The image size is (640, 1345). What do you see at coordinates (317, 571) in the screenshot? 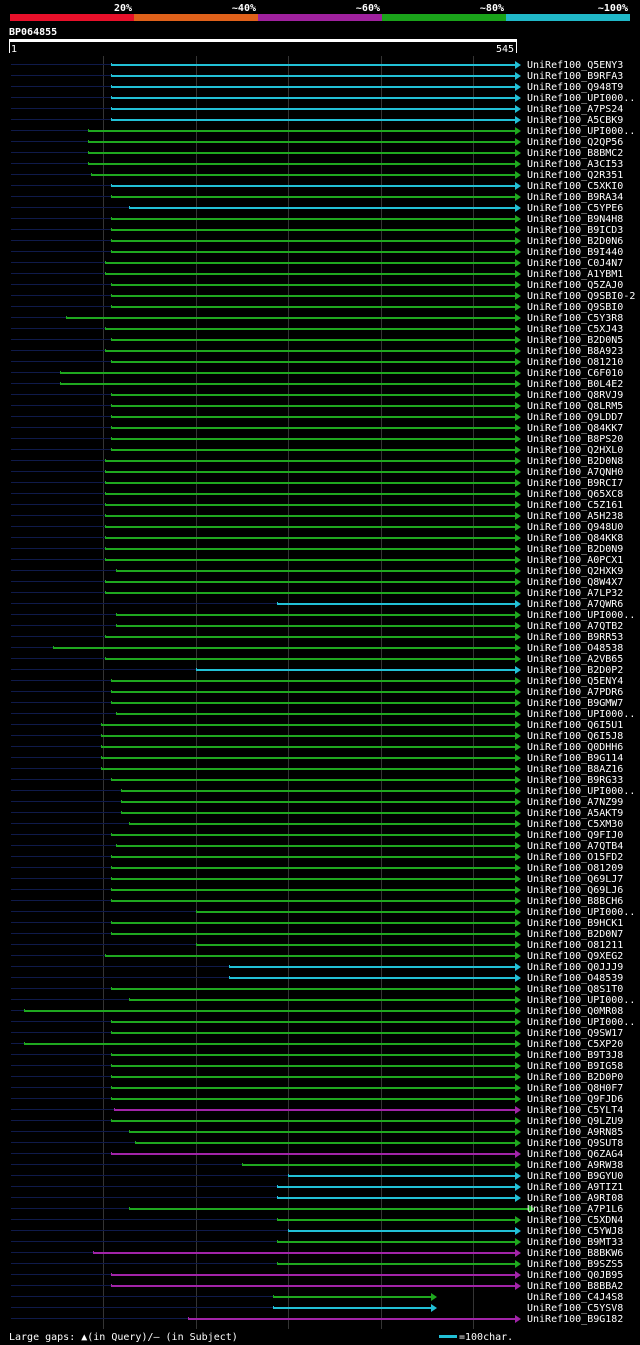
I see `hit-row: UniRef100_Q2HXK9` at bounding box center [317, 571].